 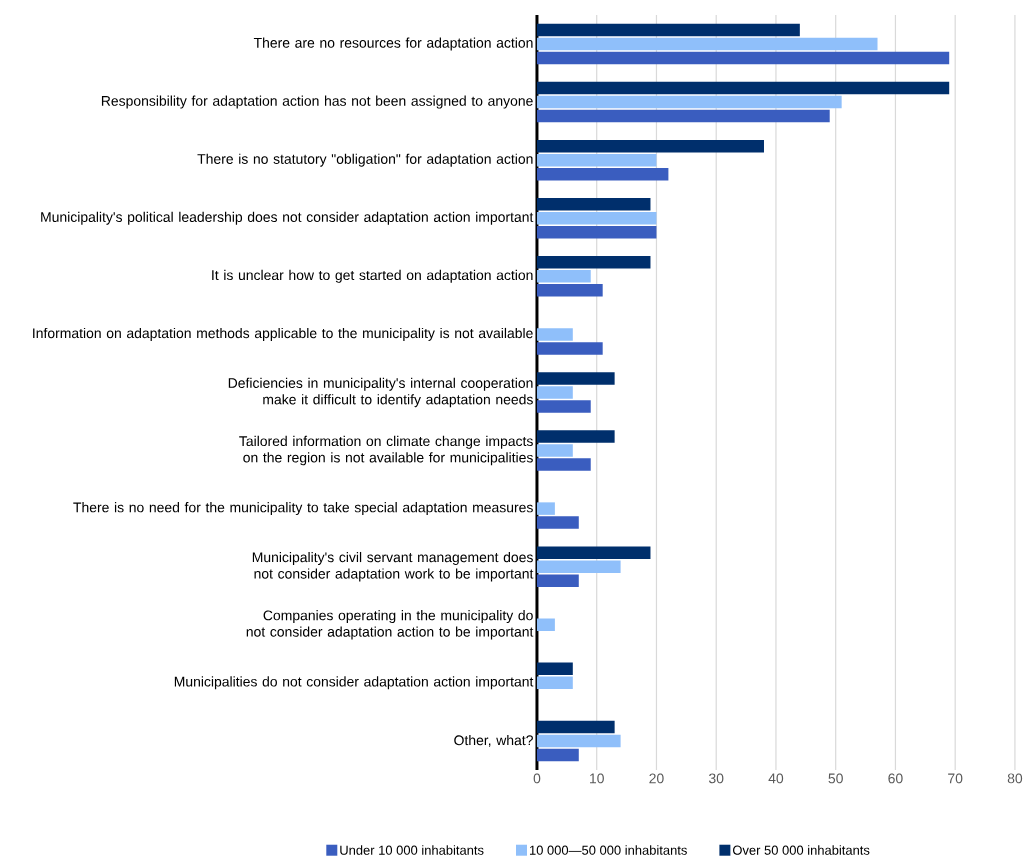 I want to click on y-tick-label: There is no need for the municipality to take special adaptation measures, so click(x=303, y=509).